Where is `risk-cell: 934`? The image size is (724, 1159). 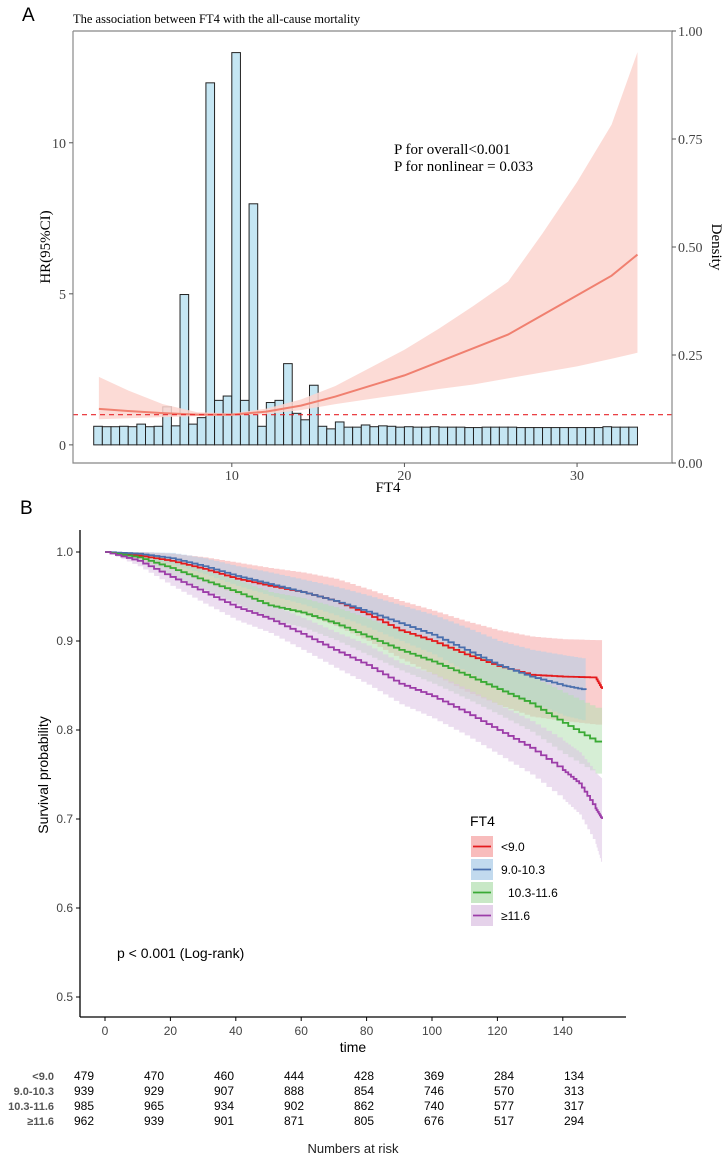 risk-cell: 934 is located at coordinates (224, 1106).